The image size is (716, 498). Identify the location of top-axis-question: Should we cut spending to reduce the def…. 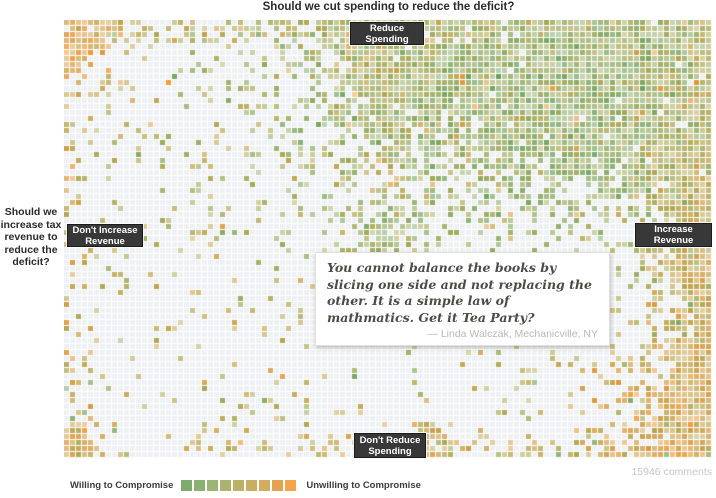
(388, 7).